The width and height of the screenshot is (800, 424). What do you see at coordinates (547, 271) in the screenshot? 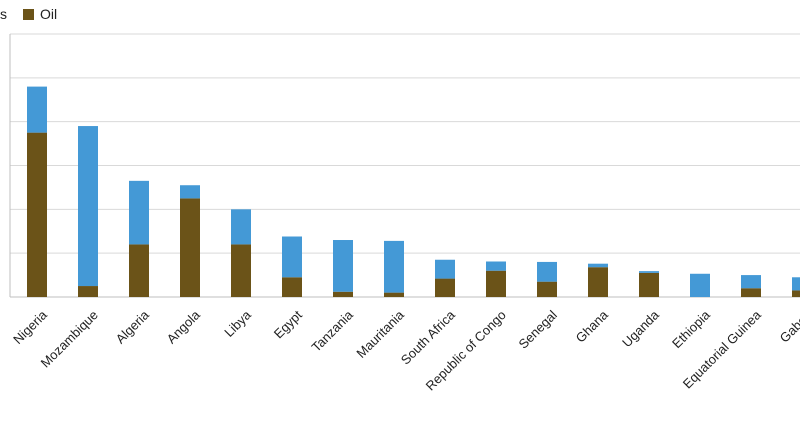
I see `bar-gas-senegal` at bounding box center [547, 271].